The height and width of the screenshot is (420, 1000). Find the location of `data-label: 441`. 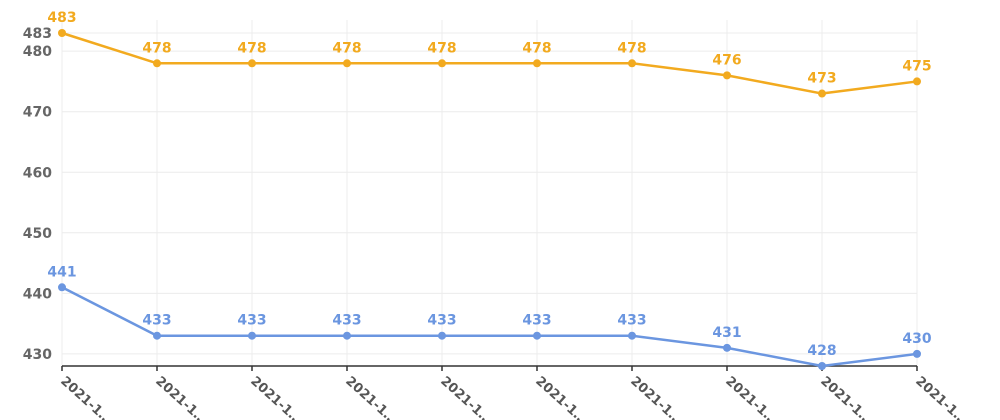

data-label: 441 is located at coordinates (61, 272).